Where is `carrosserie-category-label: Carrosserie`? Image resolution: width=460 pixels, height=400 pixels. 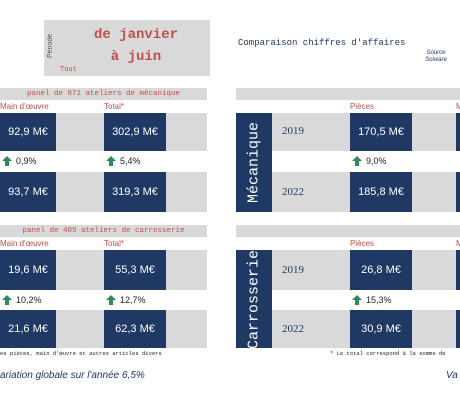 carrosserie-category-label: Carrosserie is located at coordinates (254, 299).